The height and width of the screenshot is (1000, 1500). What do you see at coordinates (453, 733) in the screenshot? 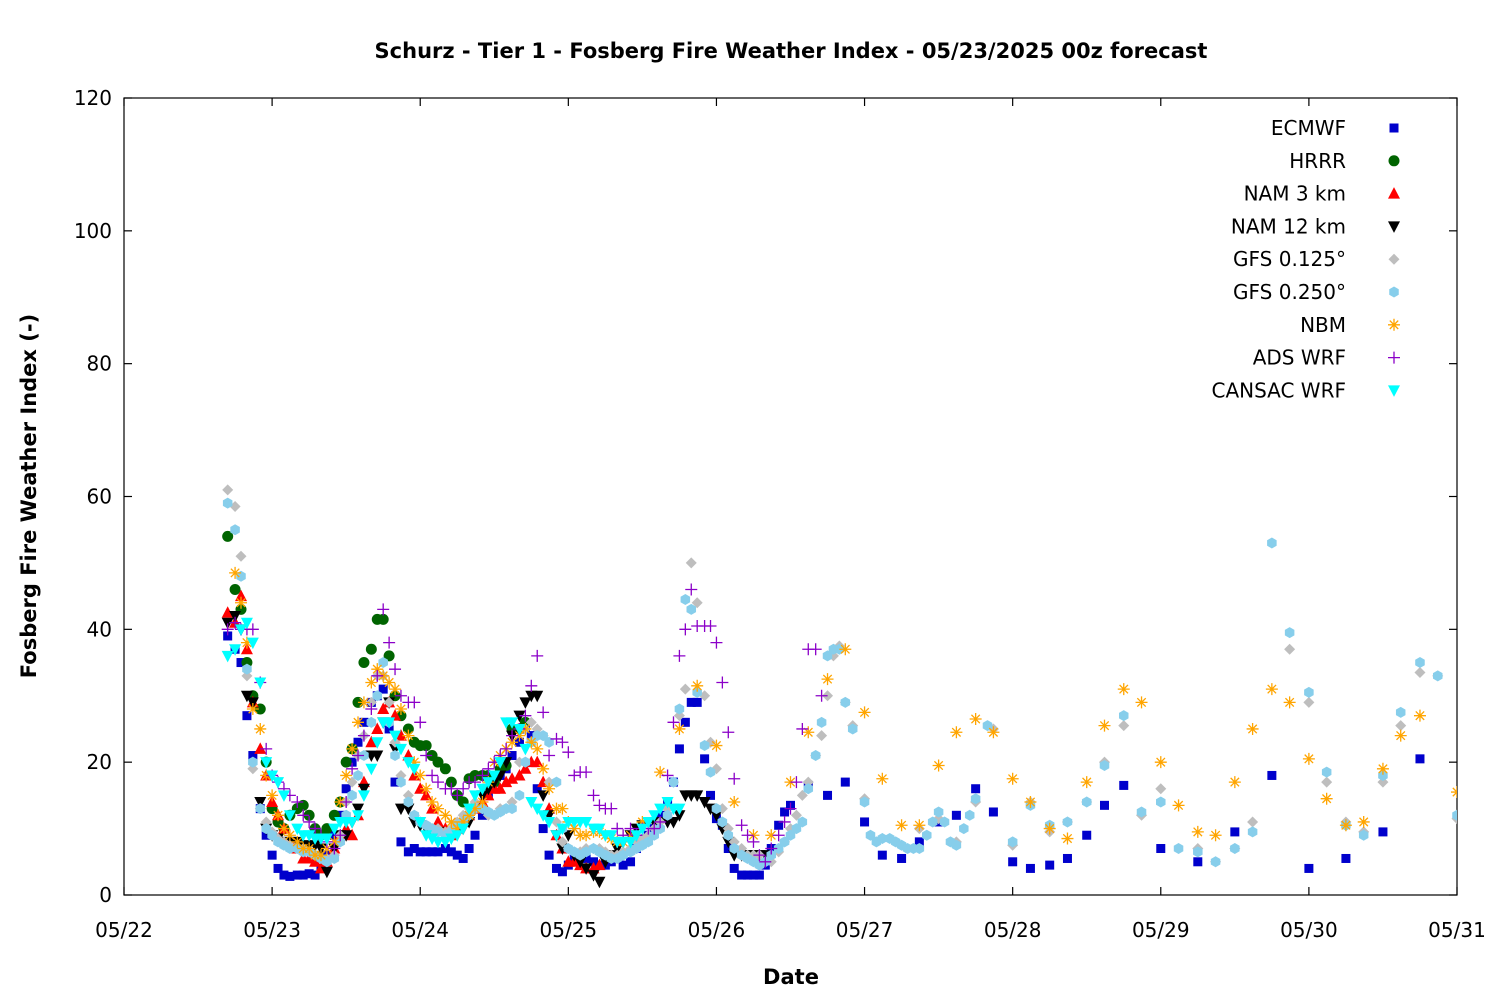
I see `series-cansac-wrf` at bounding box center [453, 733].